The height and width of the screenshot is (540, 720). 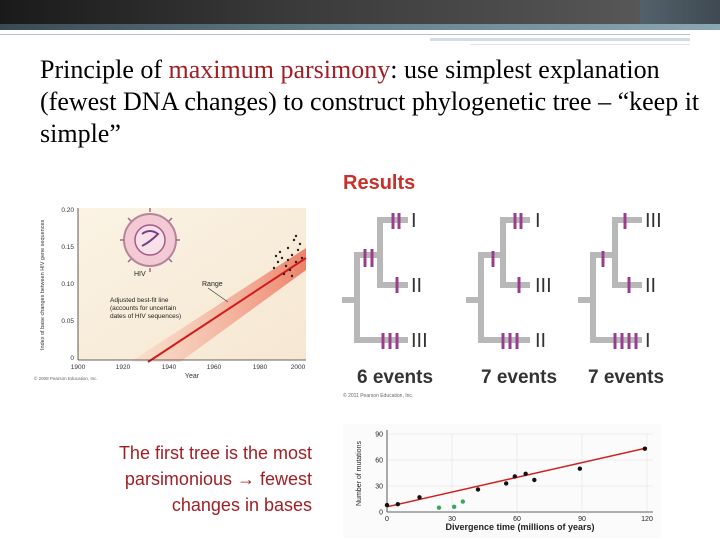 I want to click on events-label: 6 events, so click(x=395, y=377).